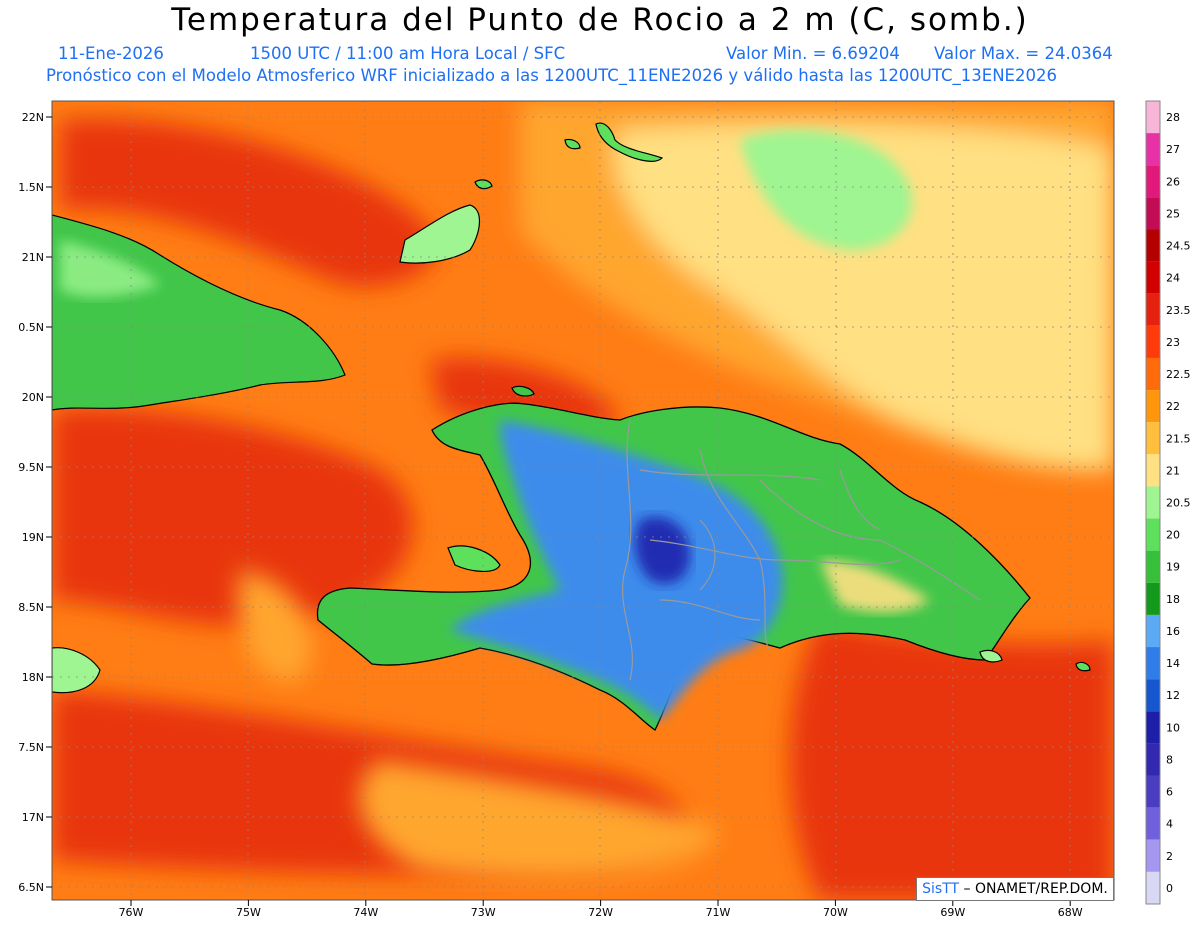 This screenshot has height=927, width=1200. Describe the element at coordinates (1173, 695) in the screenshot. I see `colorbar-label: 12` at that location.